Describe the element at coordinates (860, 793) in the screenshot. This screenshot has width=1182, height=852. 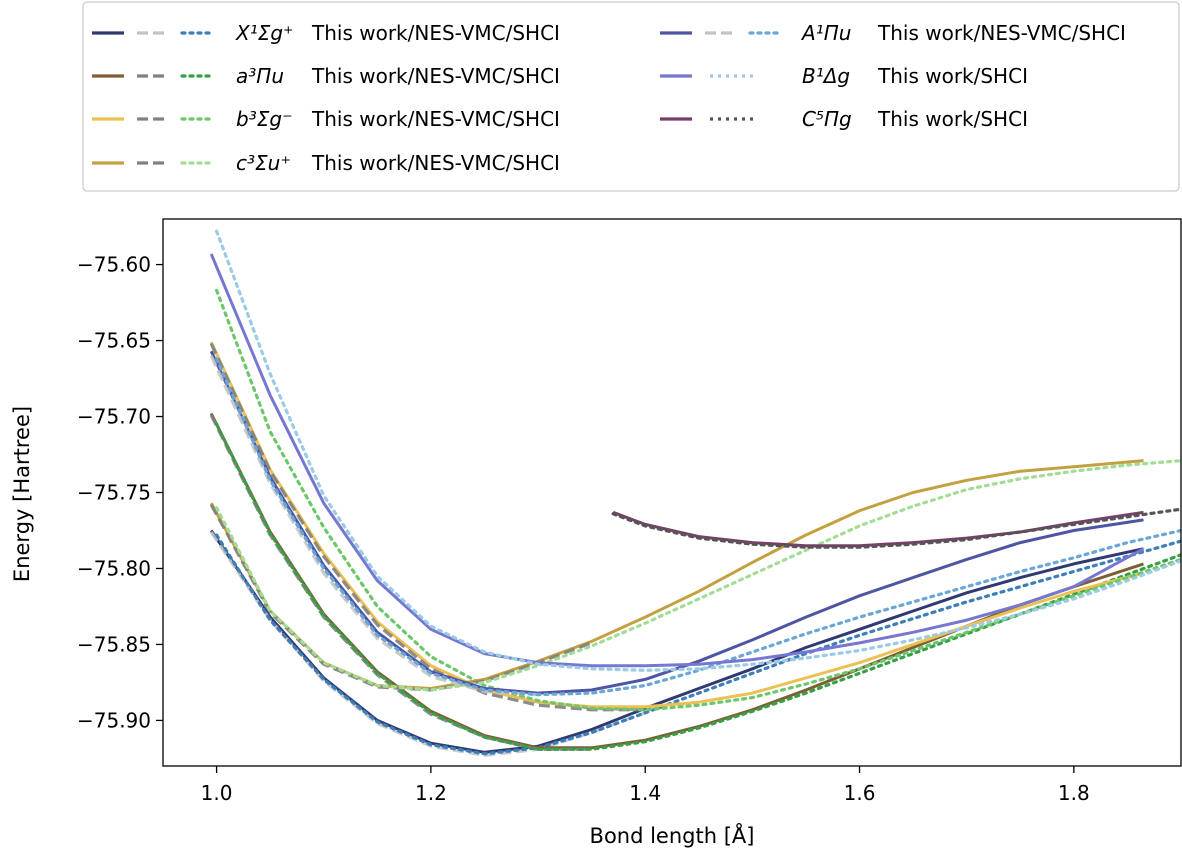
I see `x-tick-label: 1.6` at that location.